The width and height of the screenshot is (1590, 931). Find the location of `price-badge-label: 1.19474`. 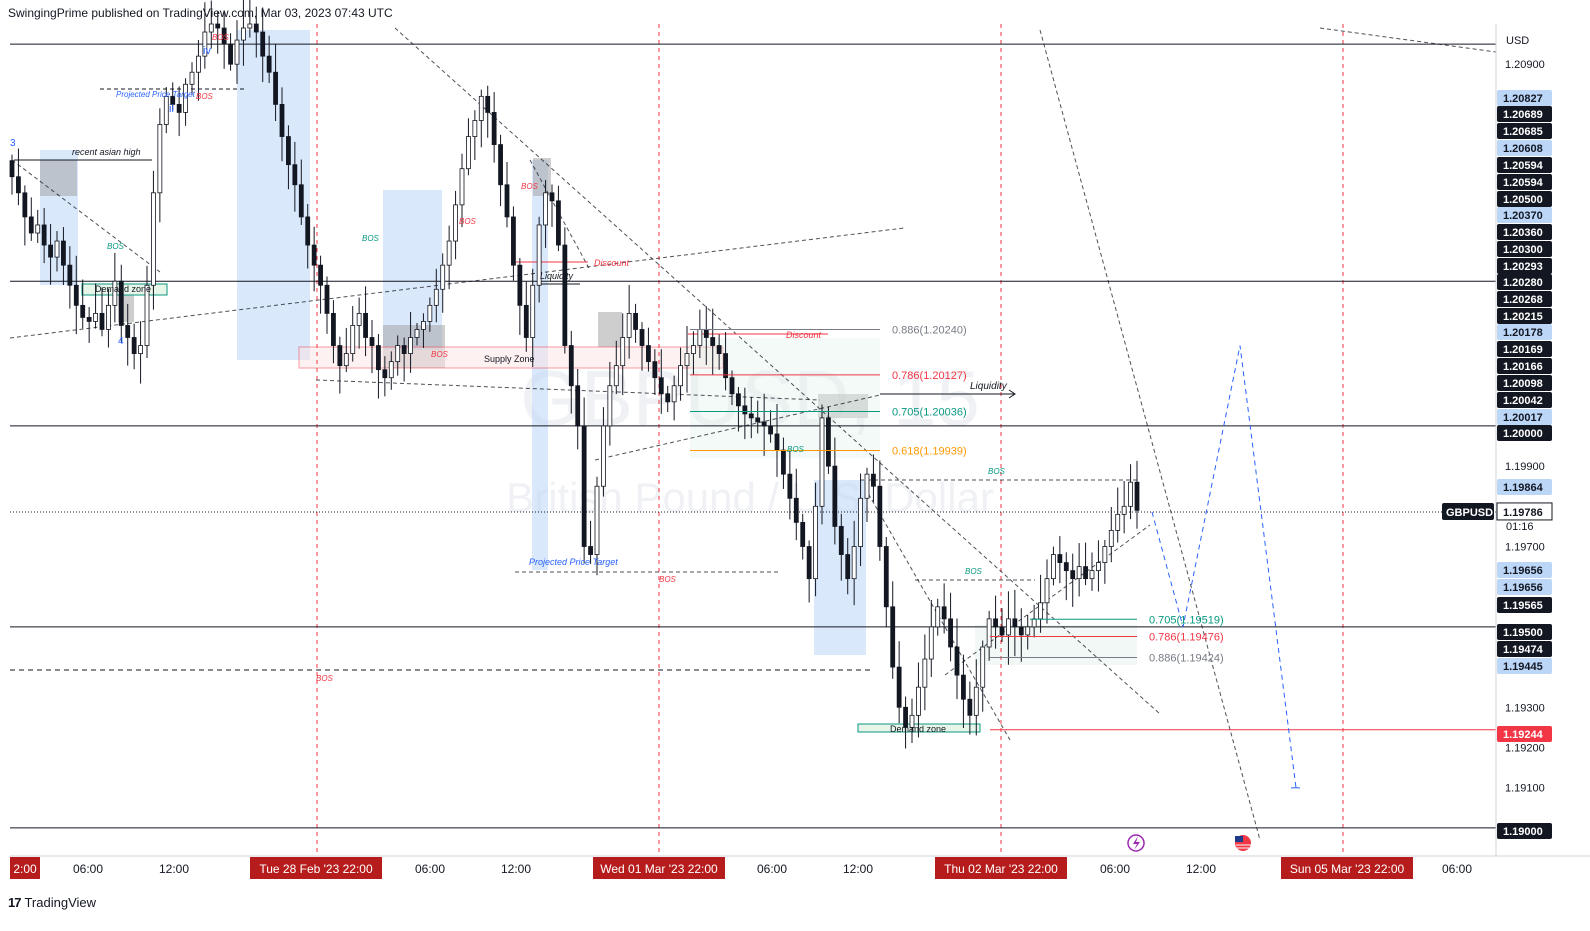

price-badge-label: 1.19474 is located at coordinates (1523, 650).